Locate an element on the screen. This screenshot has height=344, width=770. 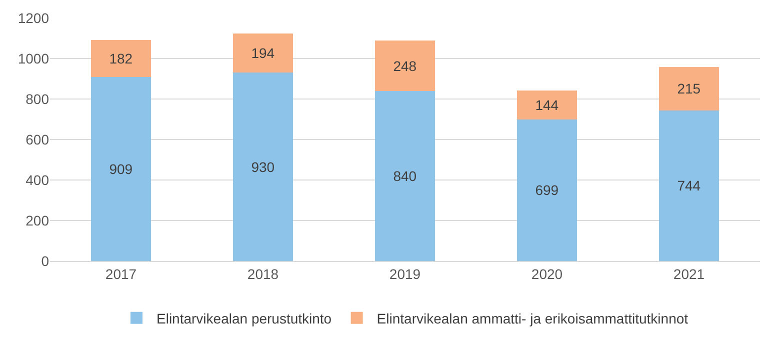
data-label: 248 is located at coordinates (405, 66).